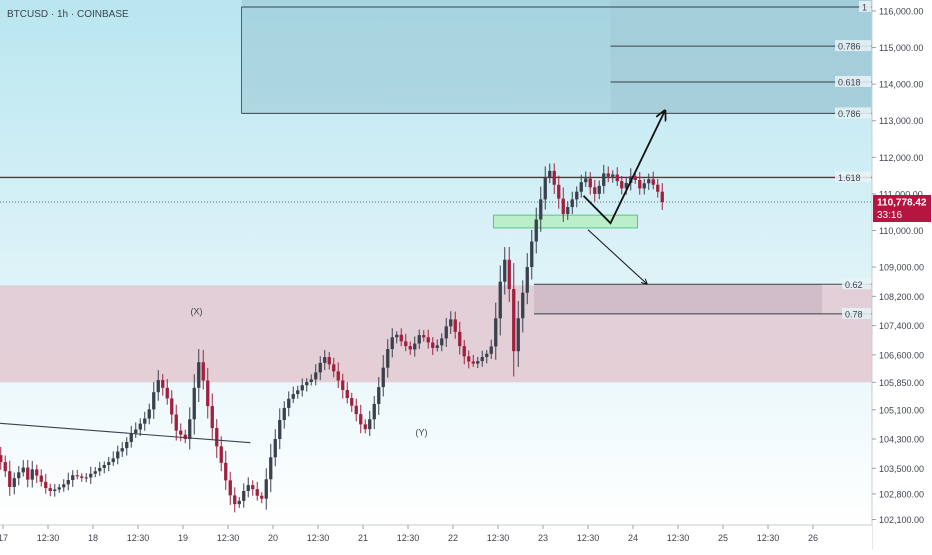 This screenshot has height=555, width=932. What do you see at coordinates (864, 7) in the screenshot?
I see `fib-label-top_1: 1` at bounding box center [864, 7].